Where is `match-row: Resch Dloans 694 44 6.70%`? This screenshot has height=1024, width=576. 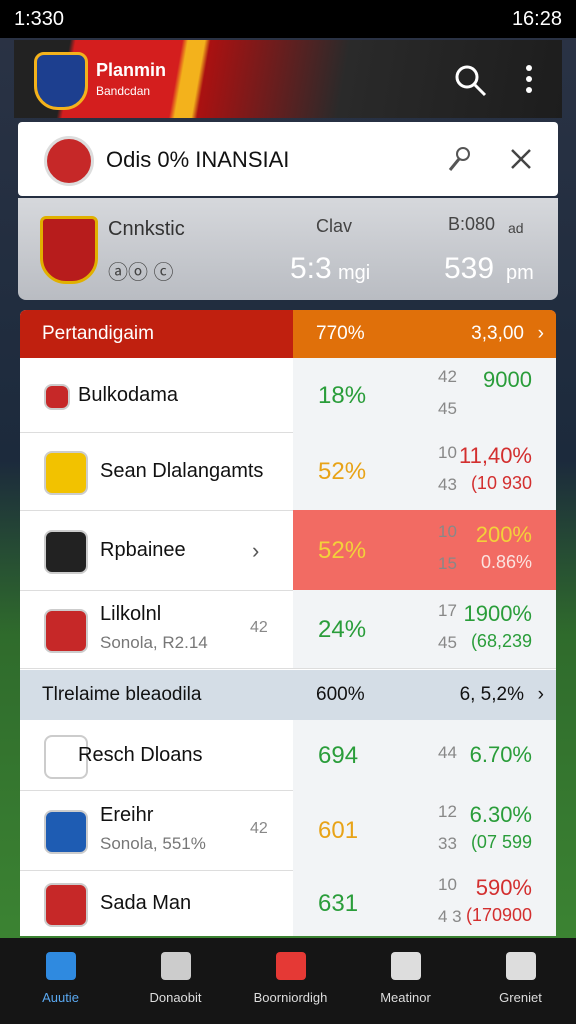 match-row: Resch Dloans 694 44 6.70% is located at coordinates (288, 755).